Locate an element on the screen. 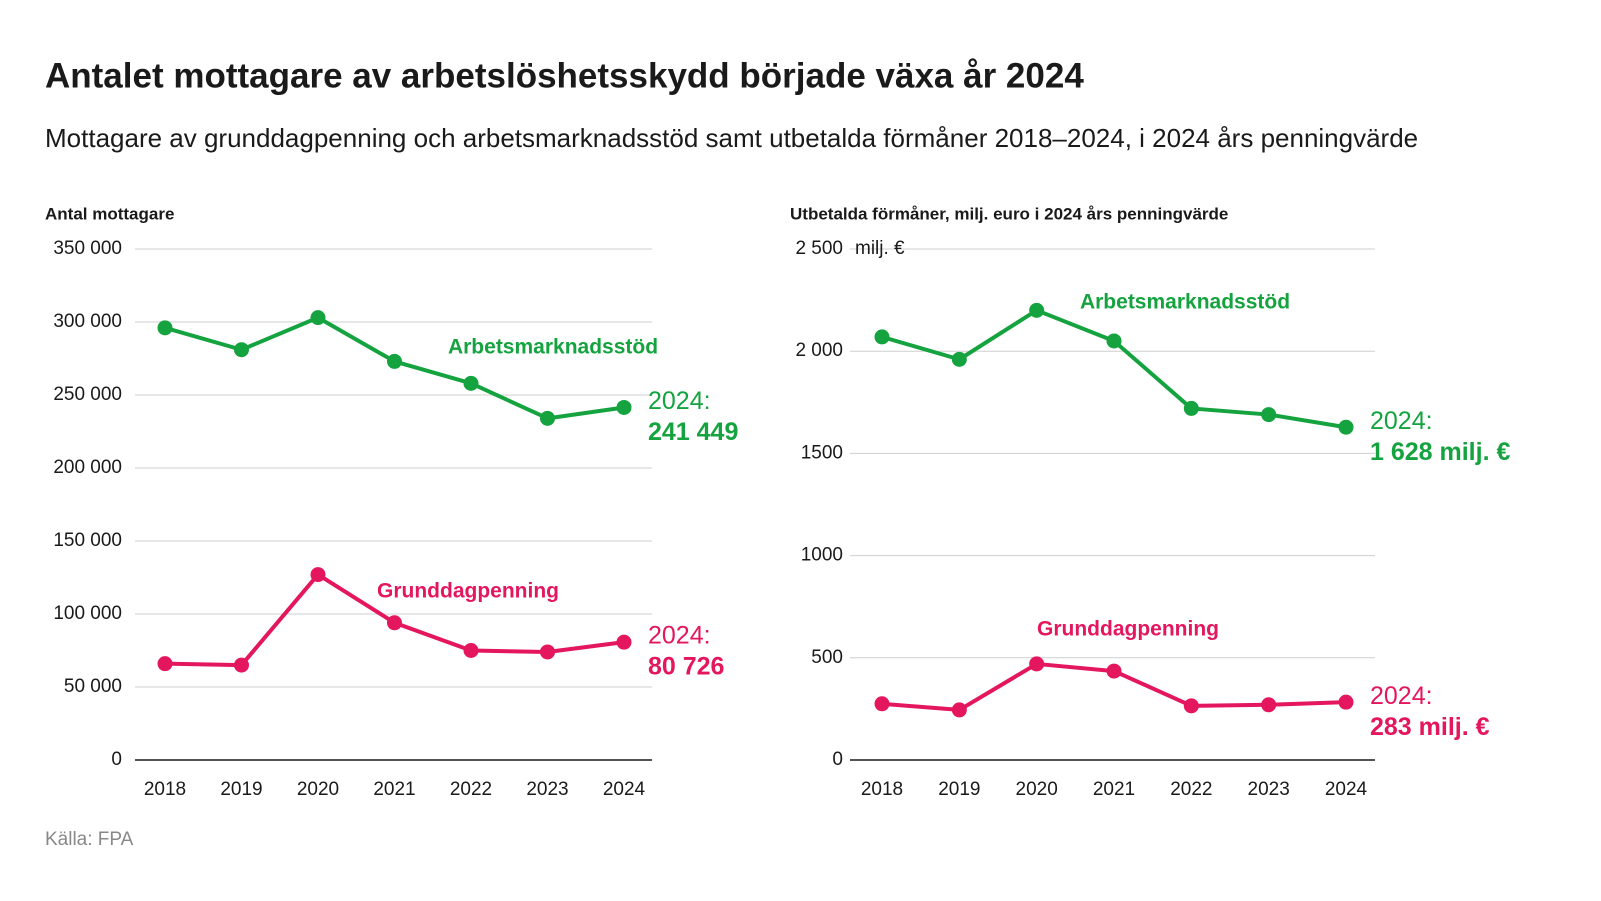 The image size is (1601, 901). y-tick-label: 100 000 is located at coordinates (87, 613).